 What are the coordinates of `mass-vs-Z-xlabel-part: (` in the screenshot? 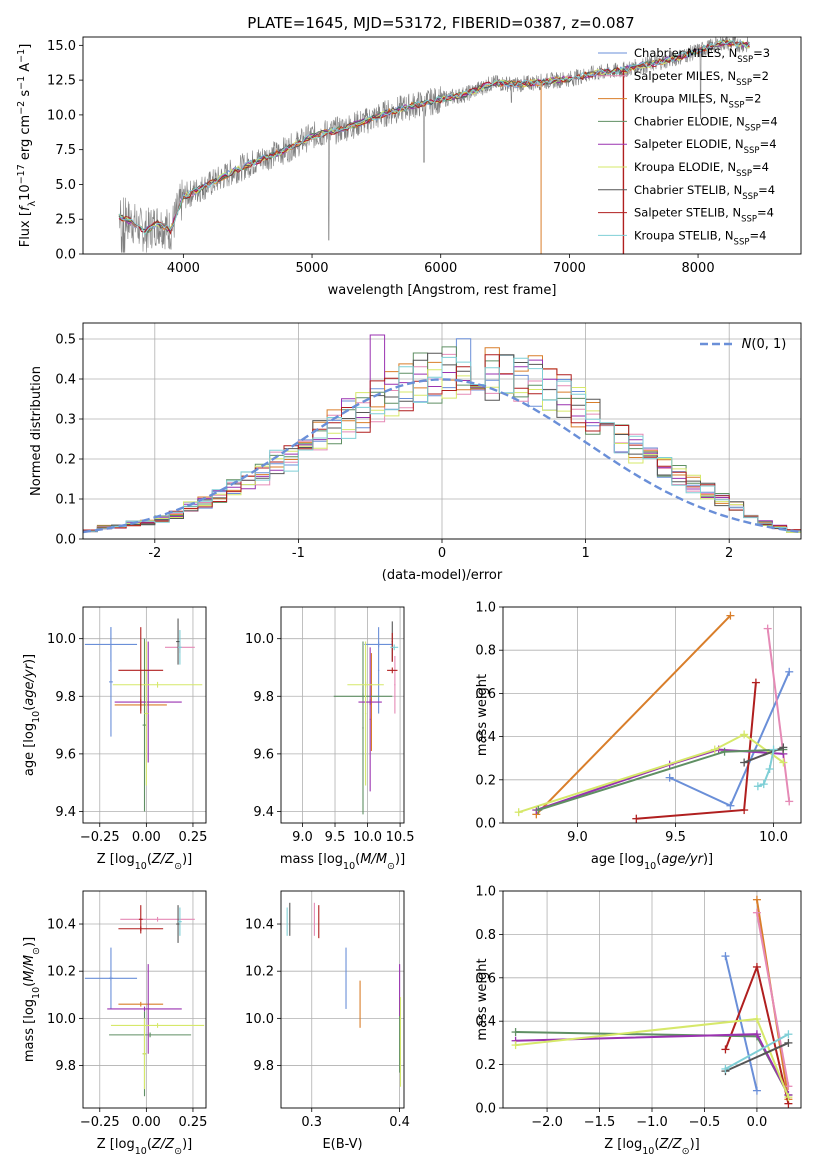 It's located at (149, 1144).